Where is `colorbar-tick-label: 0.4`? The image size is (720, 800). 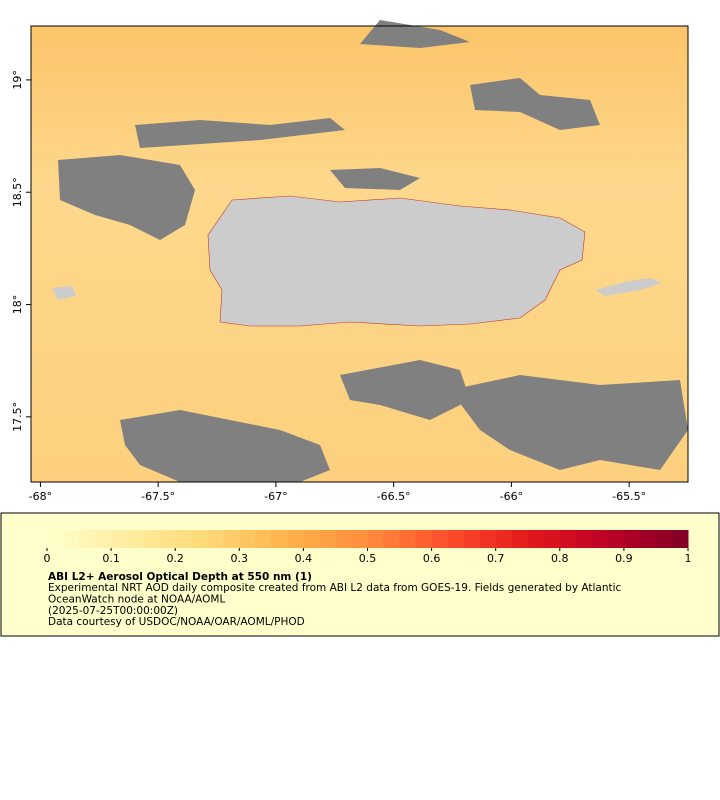
colorbar-tick-label: 0.4 is located at coordinates (304, 558).